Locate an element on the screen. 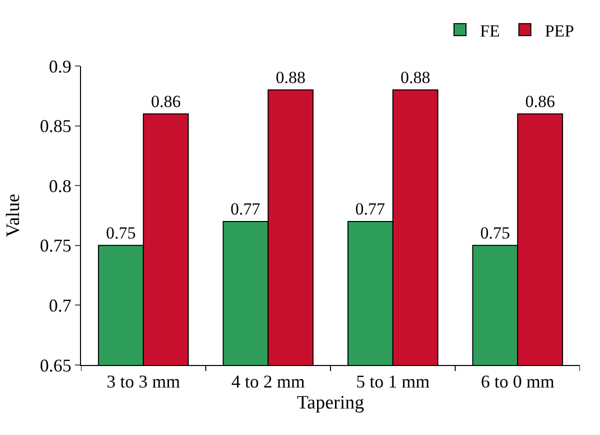  y-tick-label: 0.9 is located at coordinates (60, 66).